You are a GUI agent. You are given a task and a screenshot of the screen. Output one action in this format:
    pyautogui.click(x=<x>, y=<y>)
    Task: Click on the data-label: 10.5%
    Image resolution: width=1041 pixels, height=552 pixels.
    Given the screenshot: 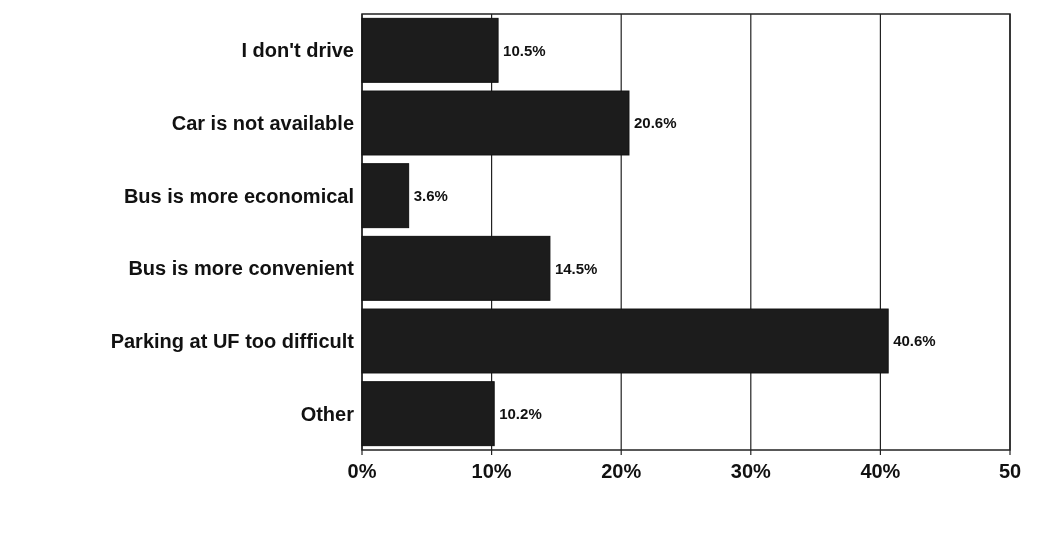 What is the action you would take?
    pyautogui.click(x=524, y=50)
    